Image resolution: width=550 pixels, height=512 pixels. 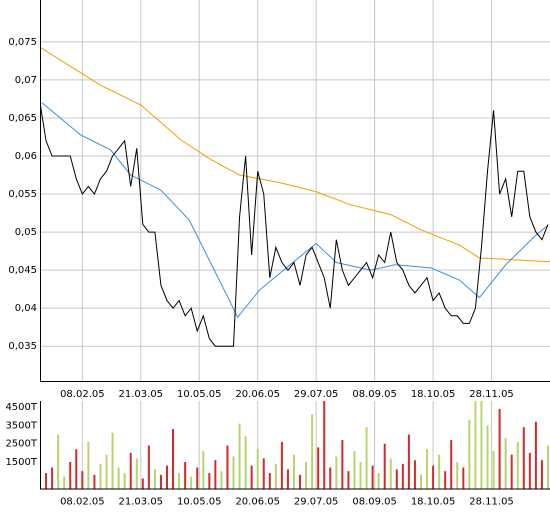 What do you see at coordinates (26, 232) in the screenshot?
I see `y-tick-label: 0,05` at bounding box center [26, 232].